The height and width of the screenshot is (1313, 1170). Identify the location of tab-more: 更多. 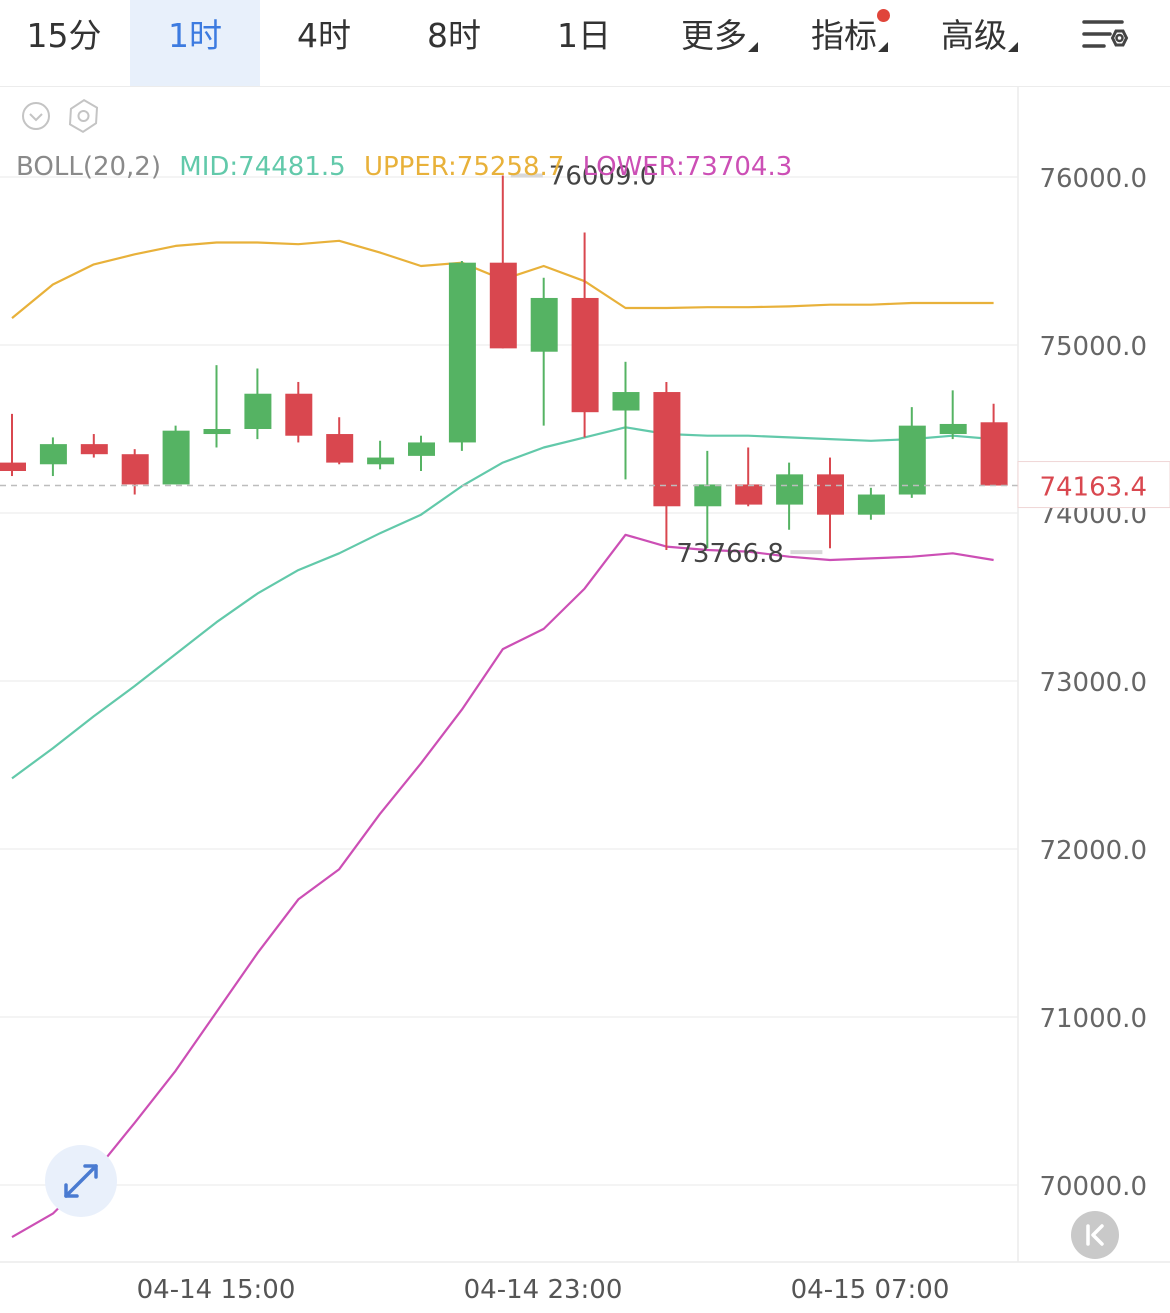
(714, 43).